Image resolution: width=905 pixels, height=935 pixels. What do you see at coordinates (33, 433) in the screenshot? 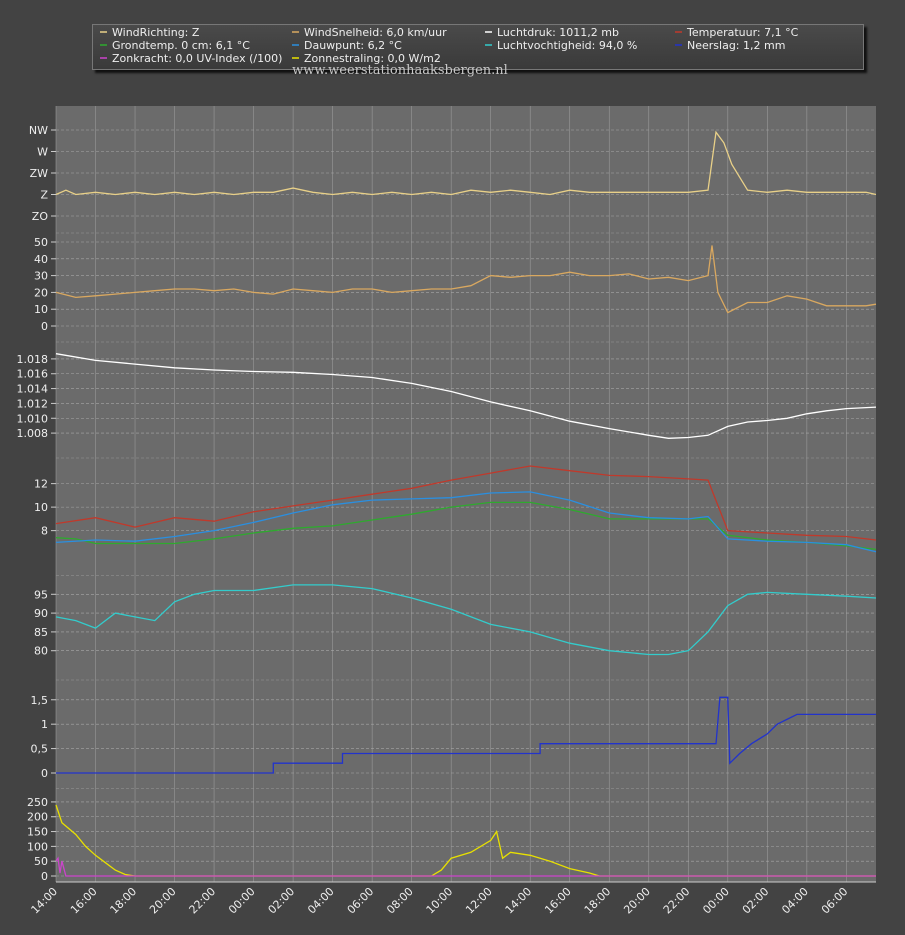
I see `y-tick-label: 1.008` at bounding box center [33, 433].